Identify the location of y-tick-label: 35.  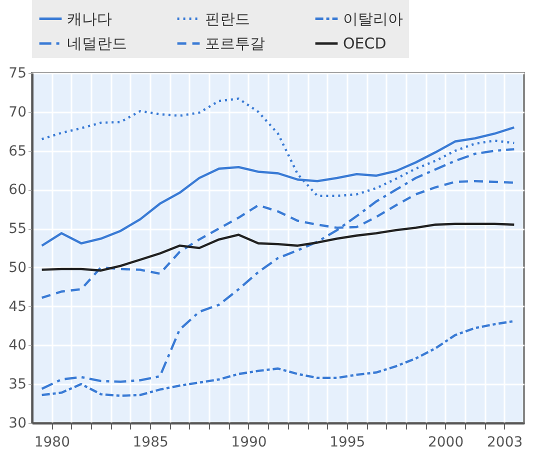
(17, 384).